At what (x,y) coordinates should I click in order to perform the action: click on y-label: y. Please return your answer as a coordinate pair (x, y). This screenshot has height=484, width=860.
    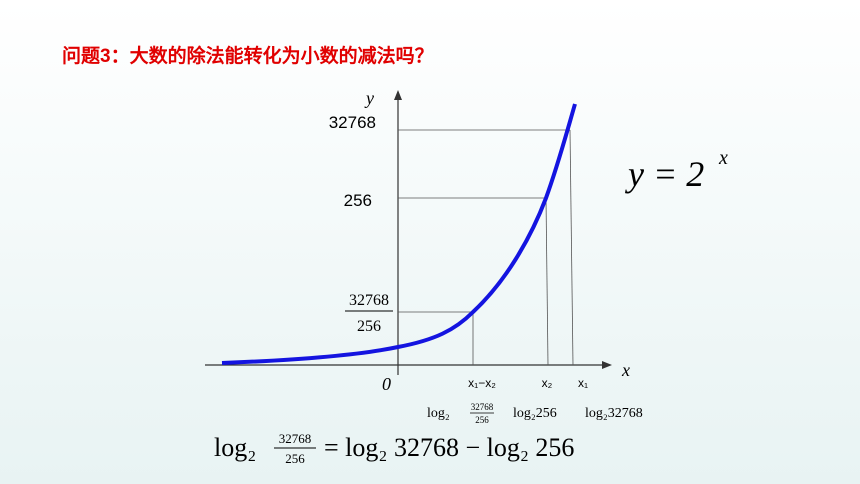
    Looking at the image, I should click on (369, 98).